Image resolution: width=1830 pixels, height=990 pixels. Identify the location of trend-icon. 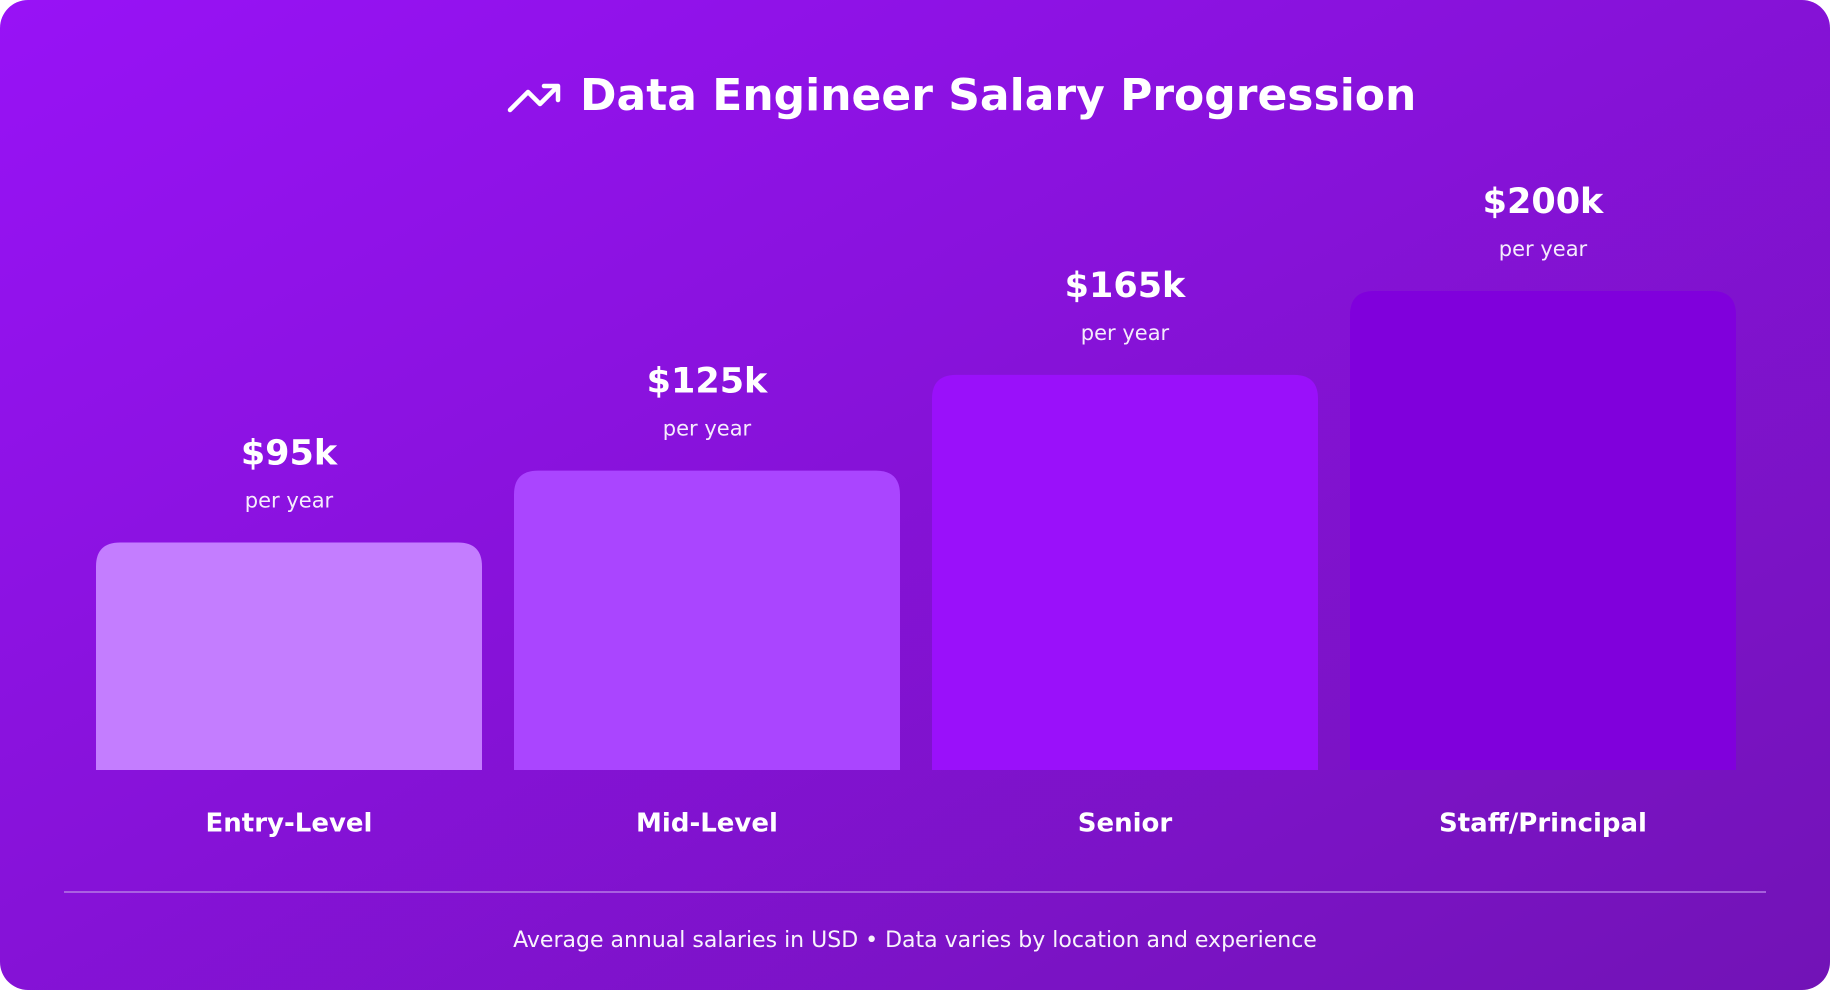
(534, 98).